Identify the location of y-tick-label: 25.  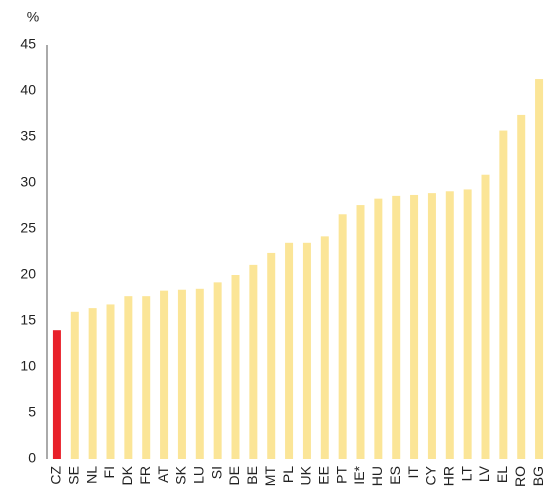
(28, 228).